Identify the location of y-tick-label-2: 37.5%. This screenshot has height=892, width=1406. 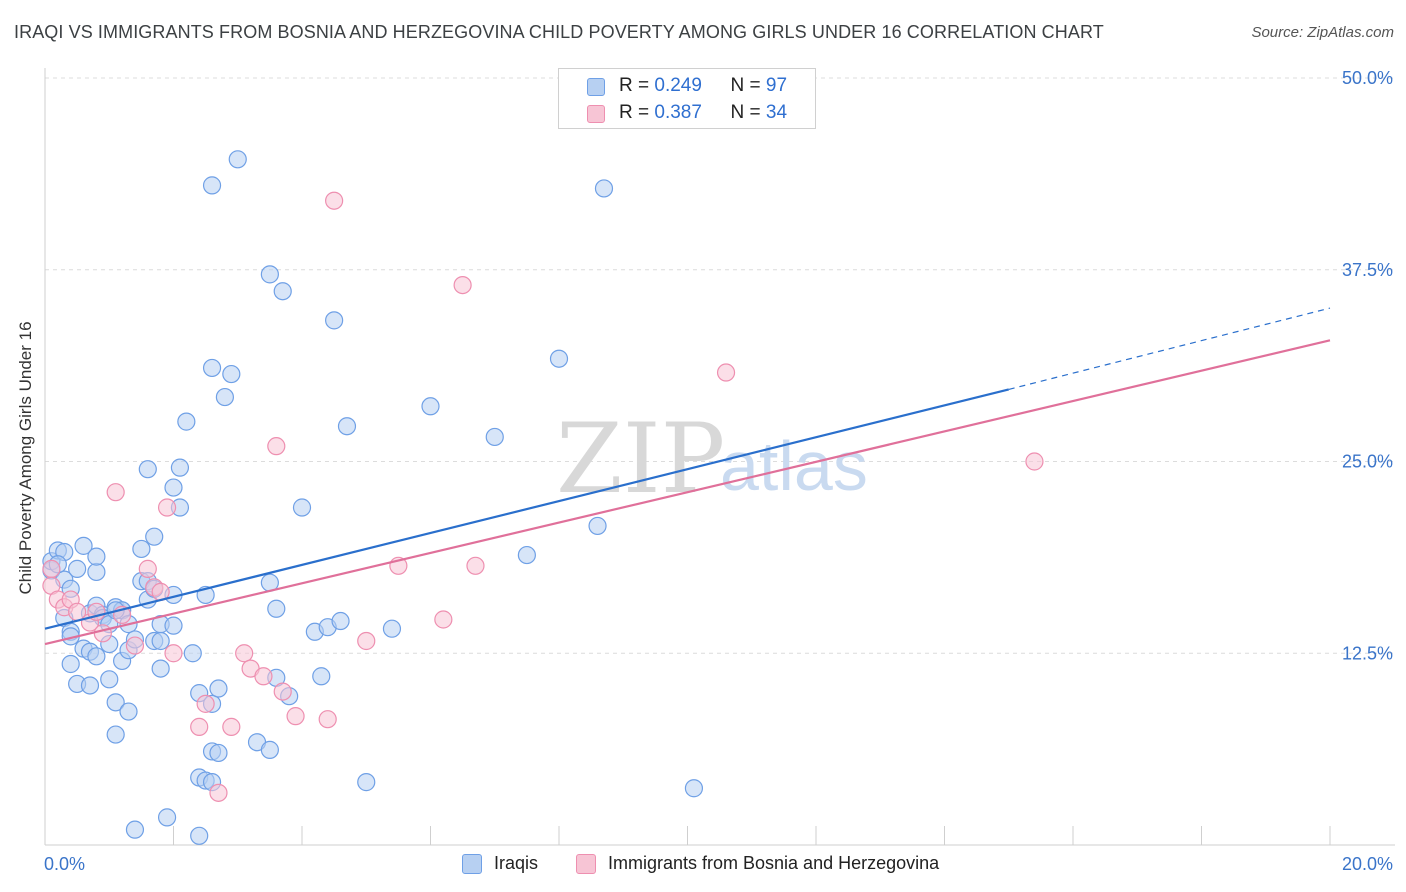
(1367, 270).